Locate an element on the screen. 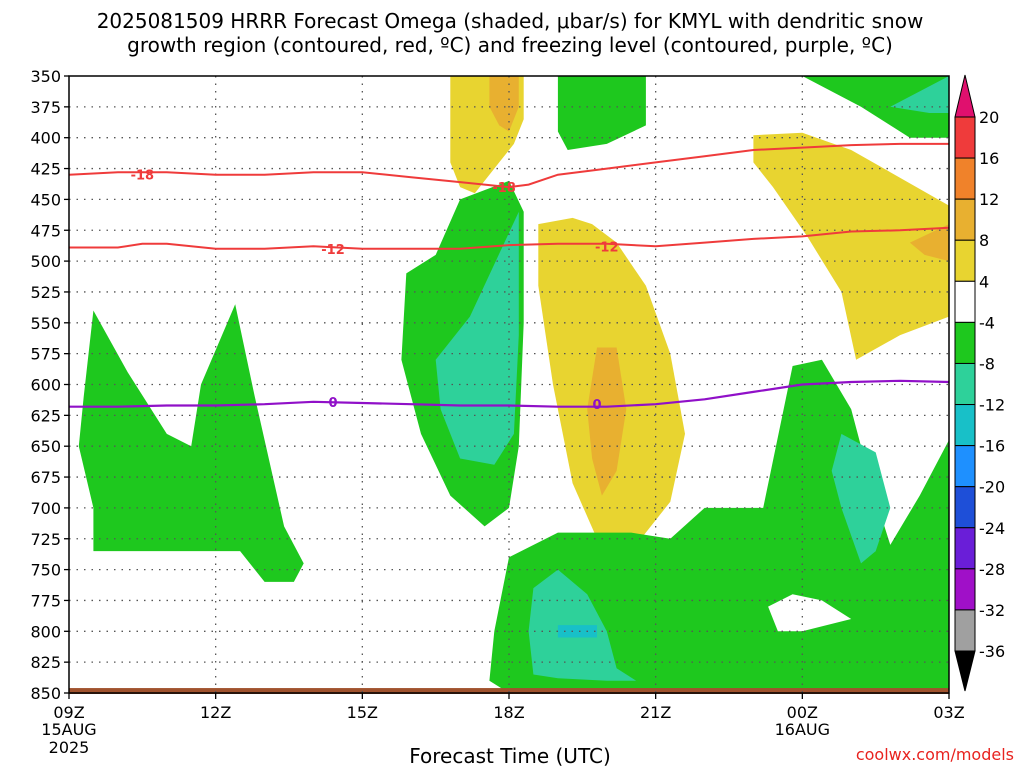 This screenshot has width=1024, height=768. y-tick-label: 475 is located at coordinates (45, 230).